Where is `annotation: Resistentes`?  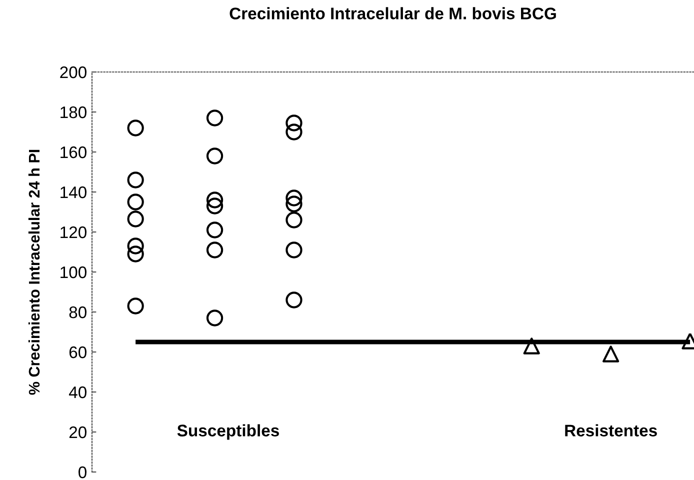 annotation: Resistentes is located at coordinates (611, 430).